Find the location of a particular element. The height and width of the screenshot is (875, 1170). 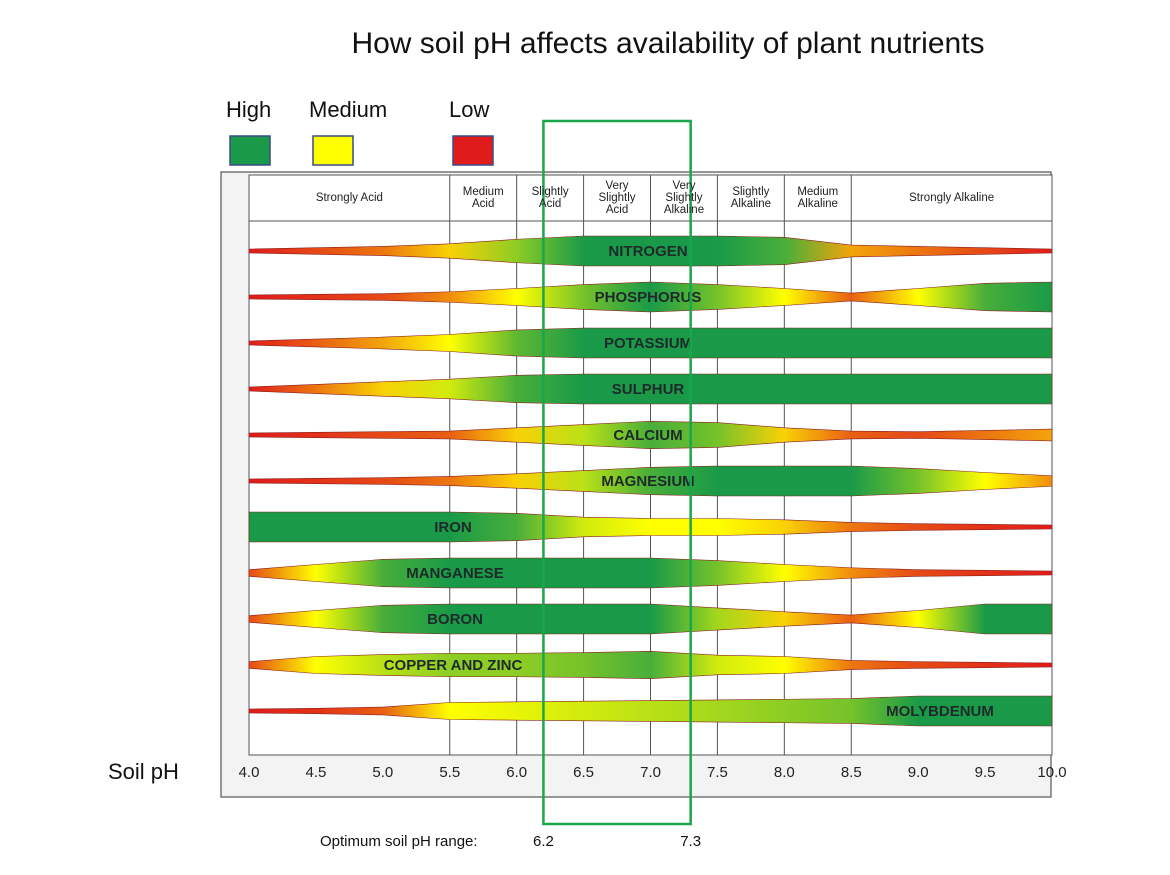

x-tick-label: 4.0 is located at coordinates (249, 772).